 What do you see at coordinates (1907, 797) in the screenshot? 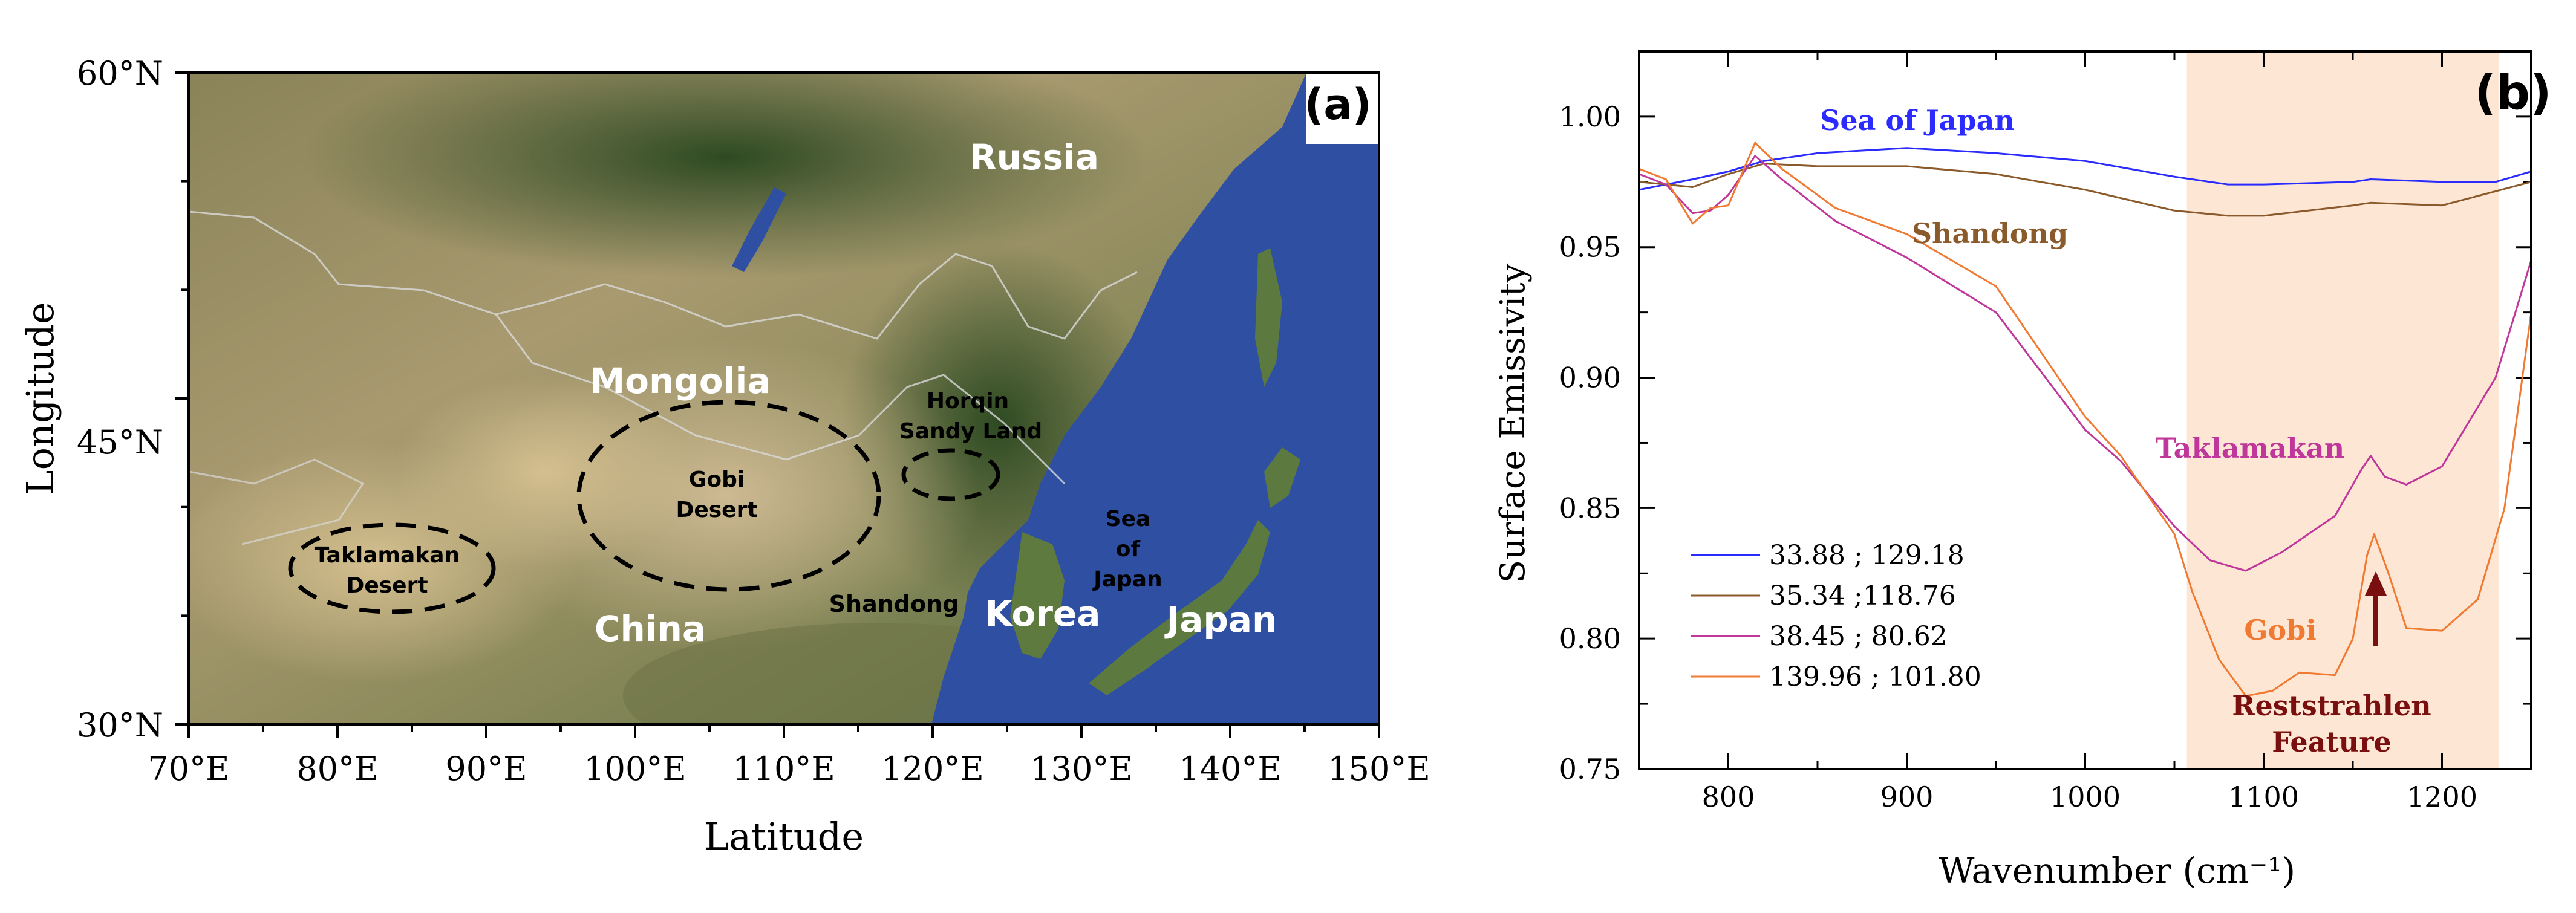
I see `b-xtick-900: 900` at bounding box center [1907, 797].